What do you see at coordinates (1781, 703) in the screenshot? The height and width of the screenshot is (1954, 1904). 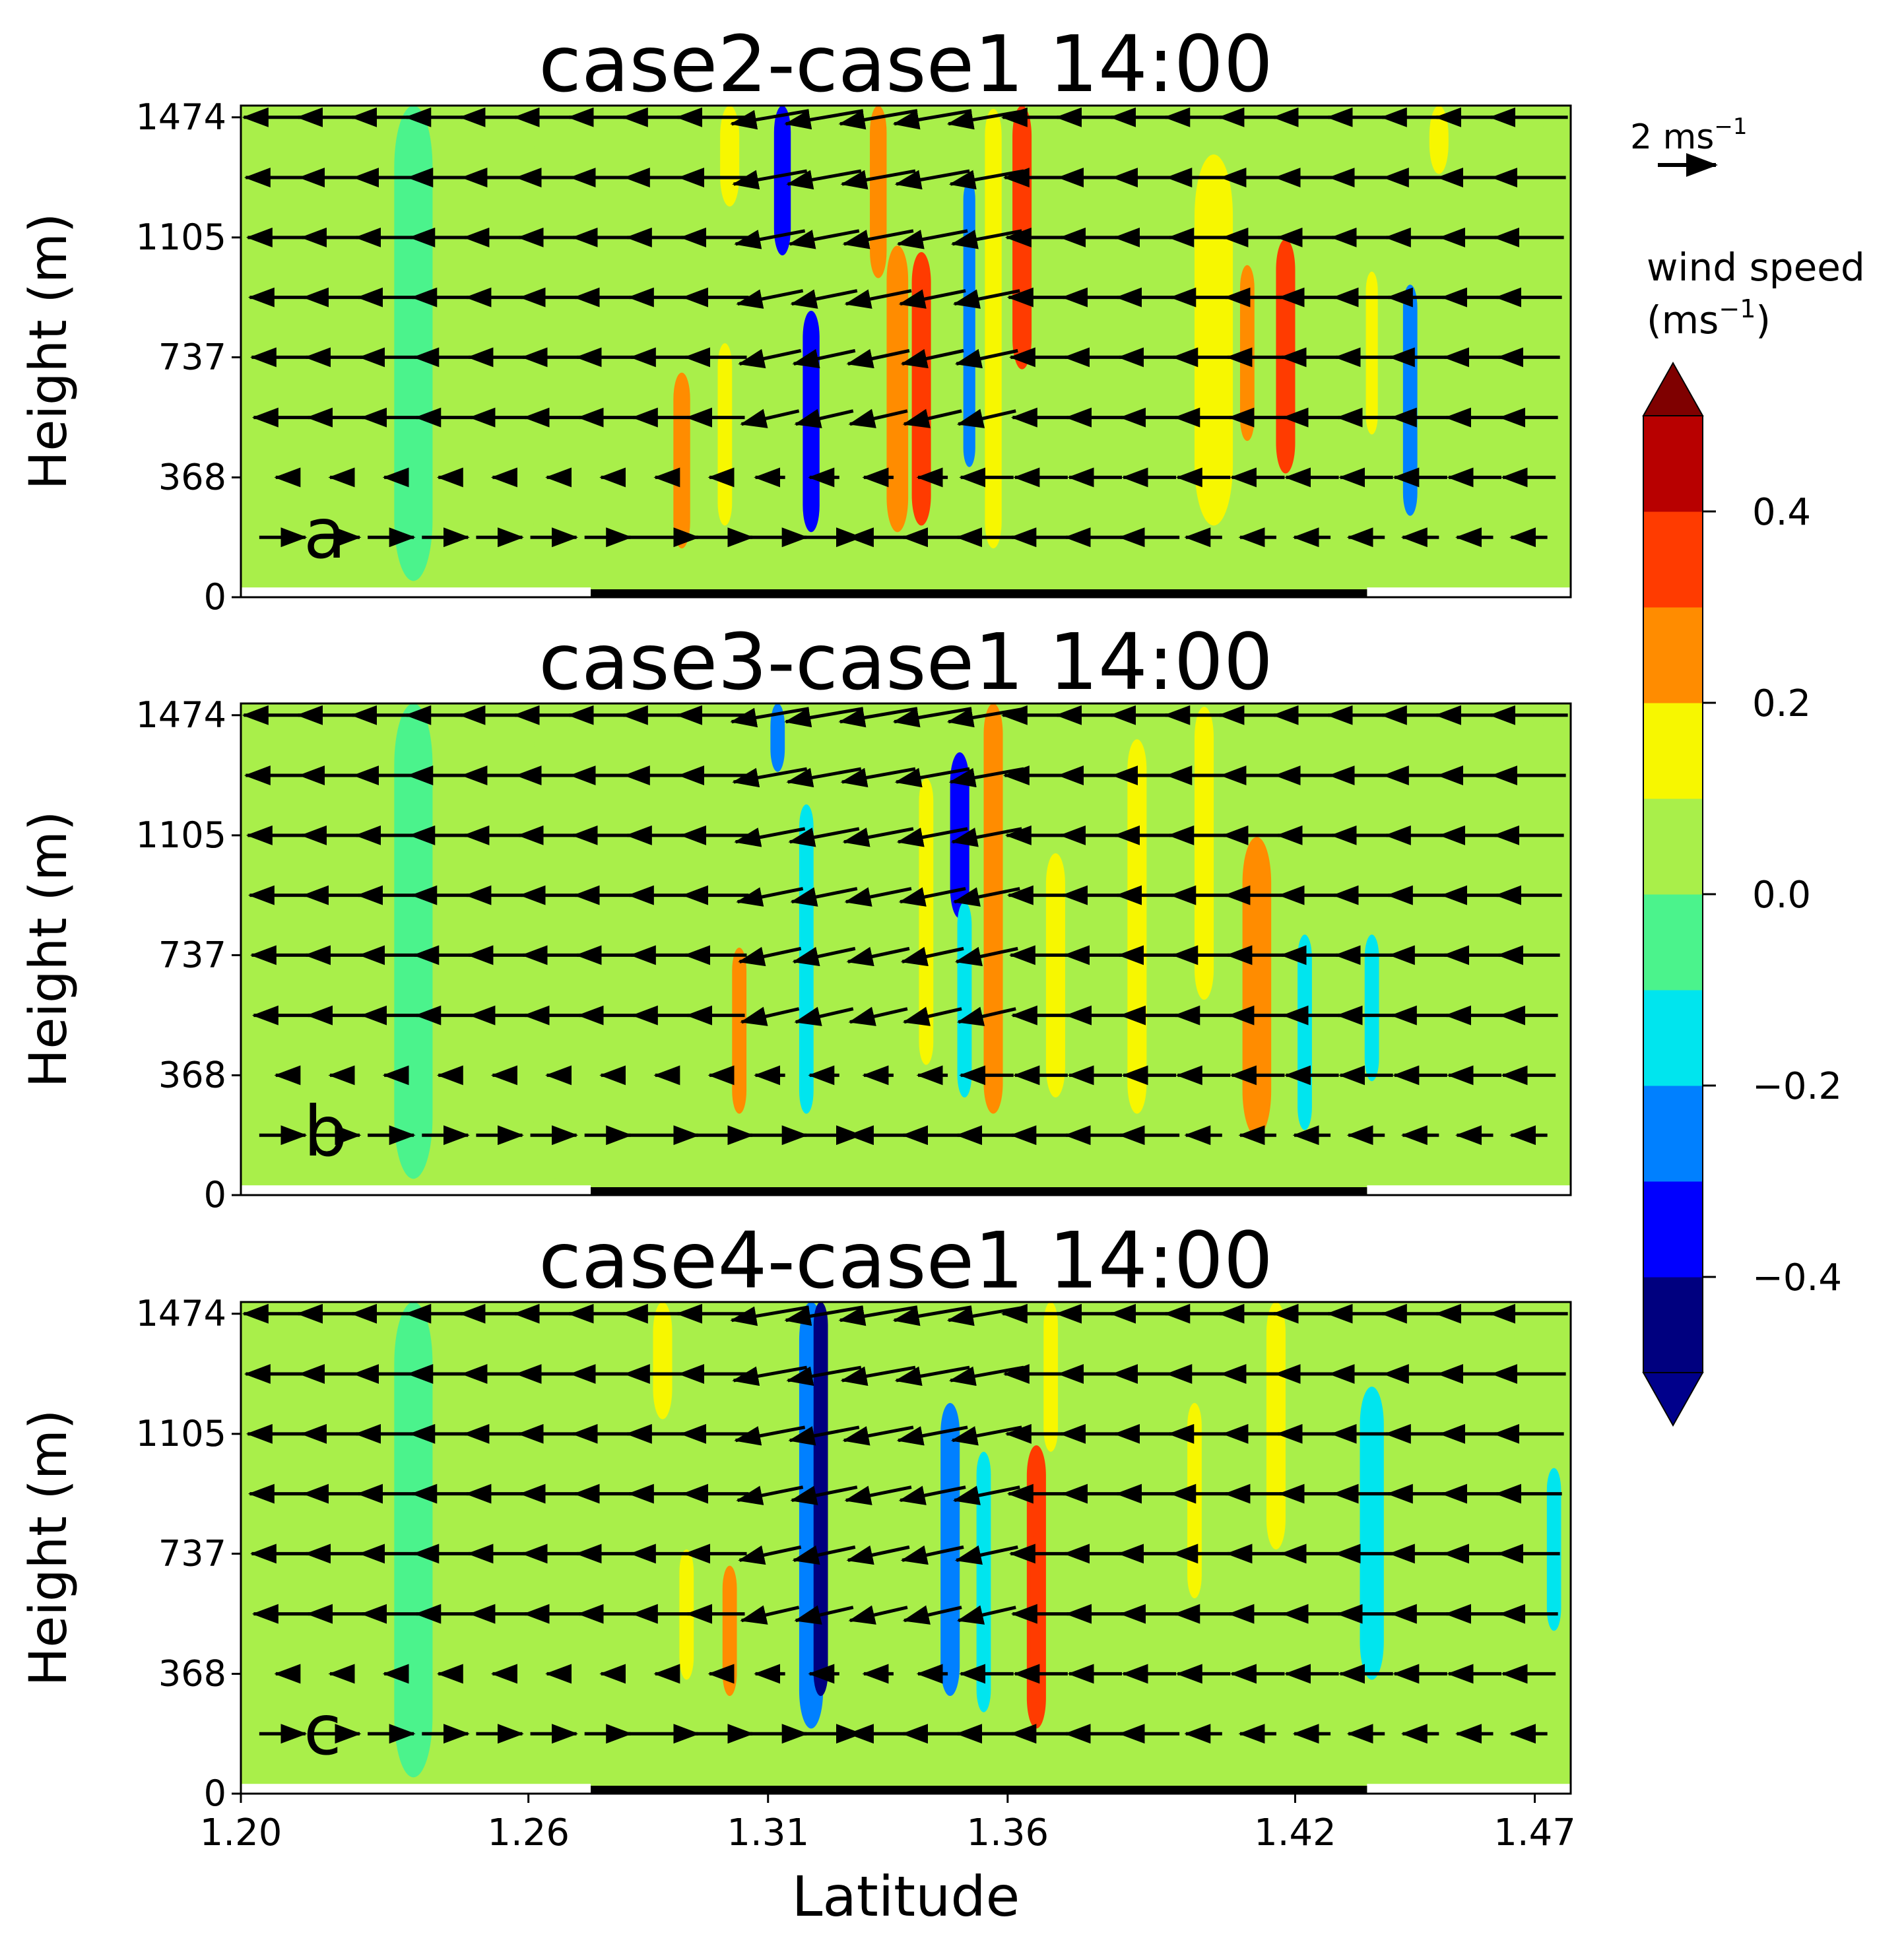 I see `colorbar-tick-label: 0.2` at bounding box center [1781, 703].